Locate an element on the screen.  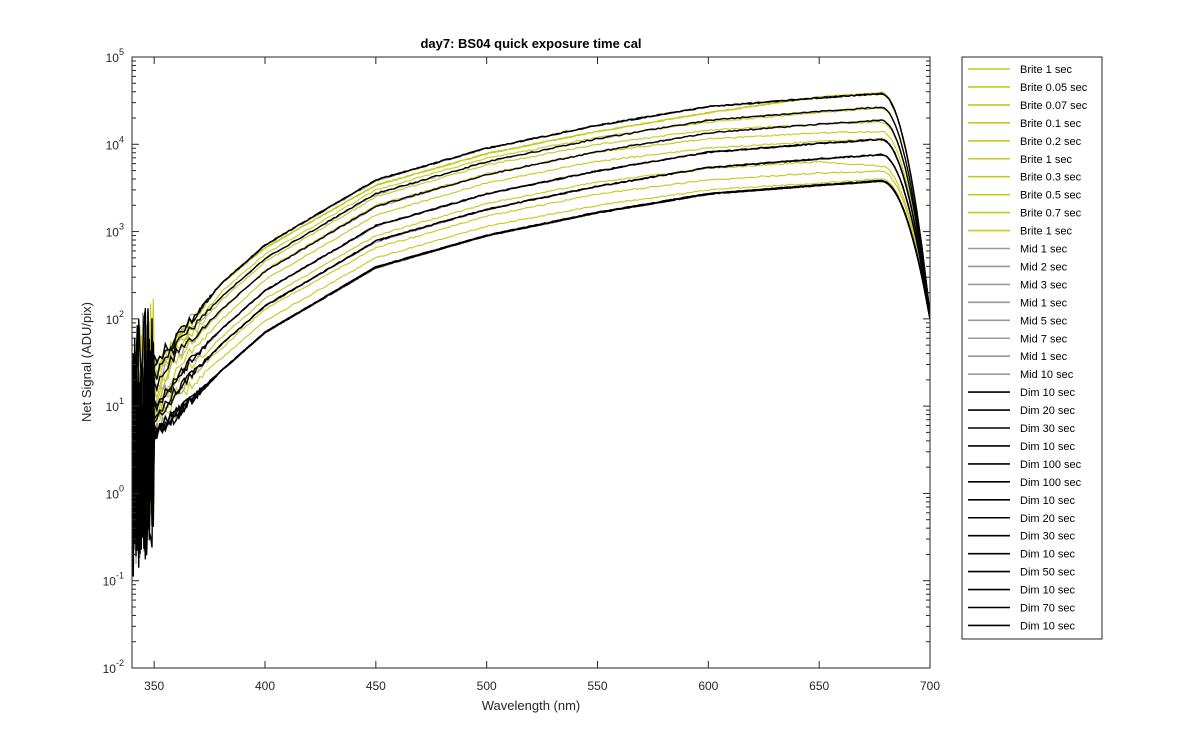
legend-label: Mid 2 sec is located at coordinates (1044, 267).